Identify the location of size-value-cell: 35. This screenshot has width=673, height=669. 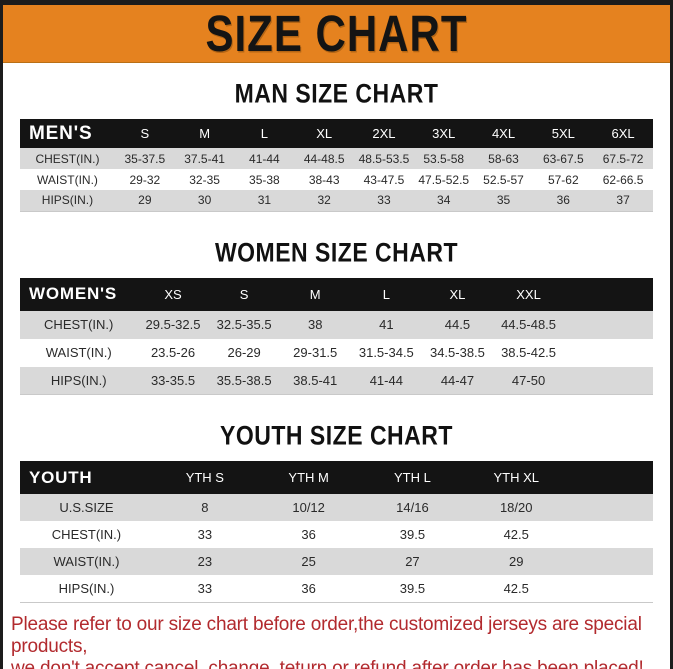
(503, 200).